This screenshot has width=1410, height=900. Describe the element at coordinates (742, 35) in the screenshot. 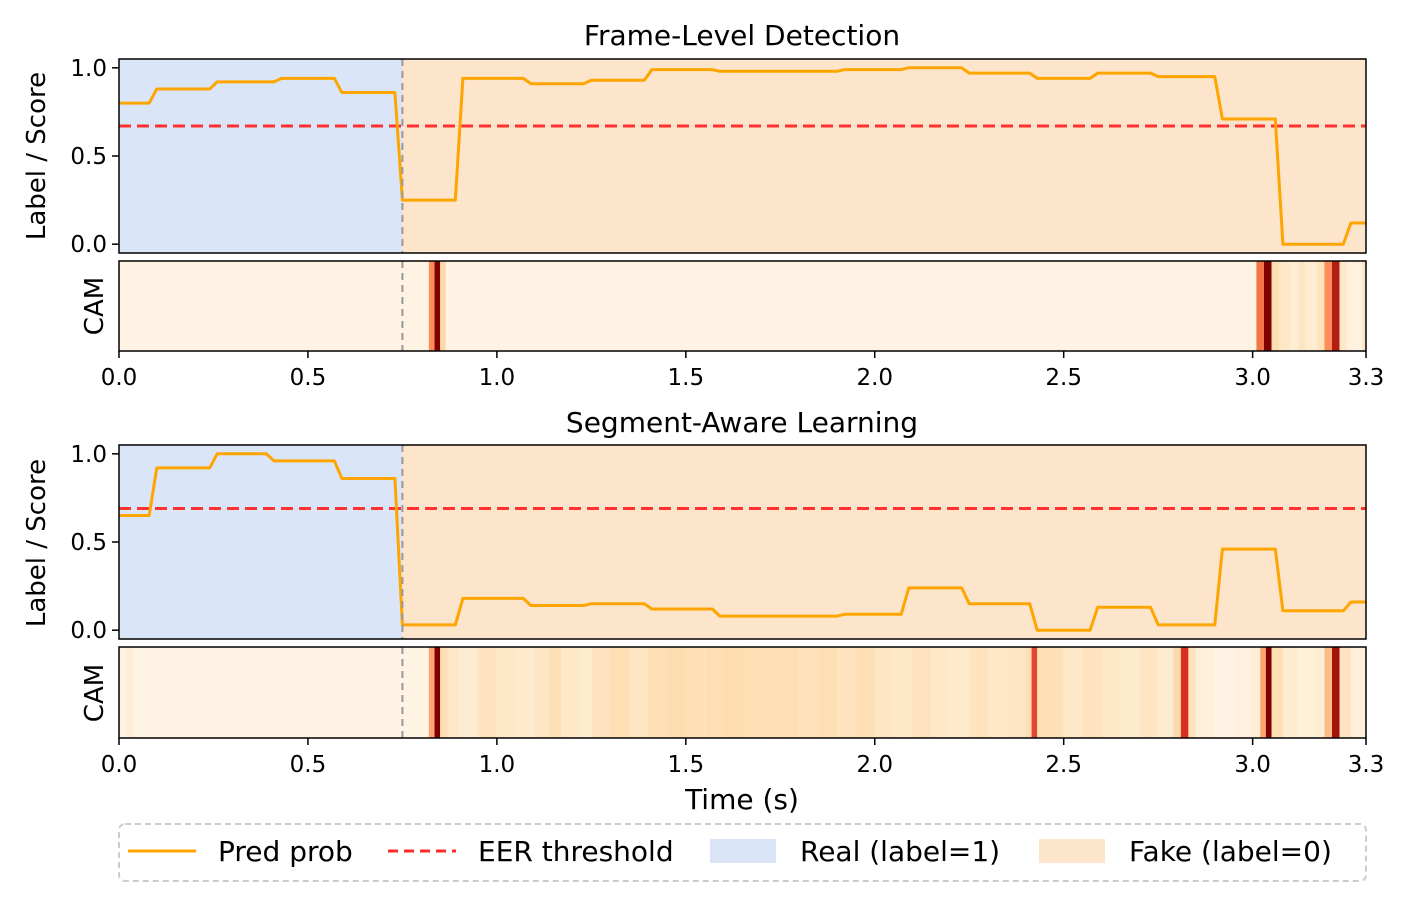

I see `chart-title-1: Frame-Level Detection` at that location.